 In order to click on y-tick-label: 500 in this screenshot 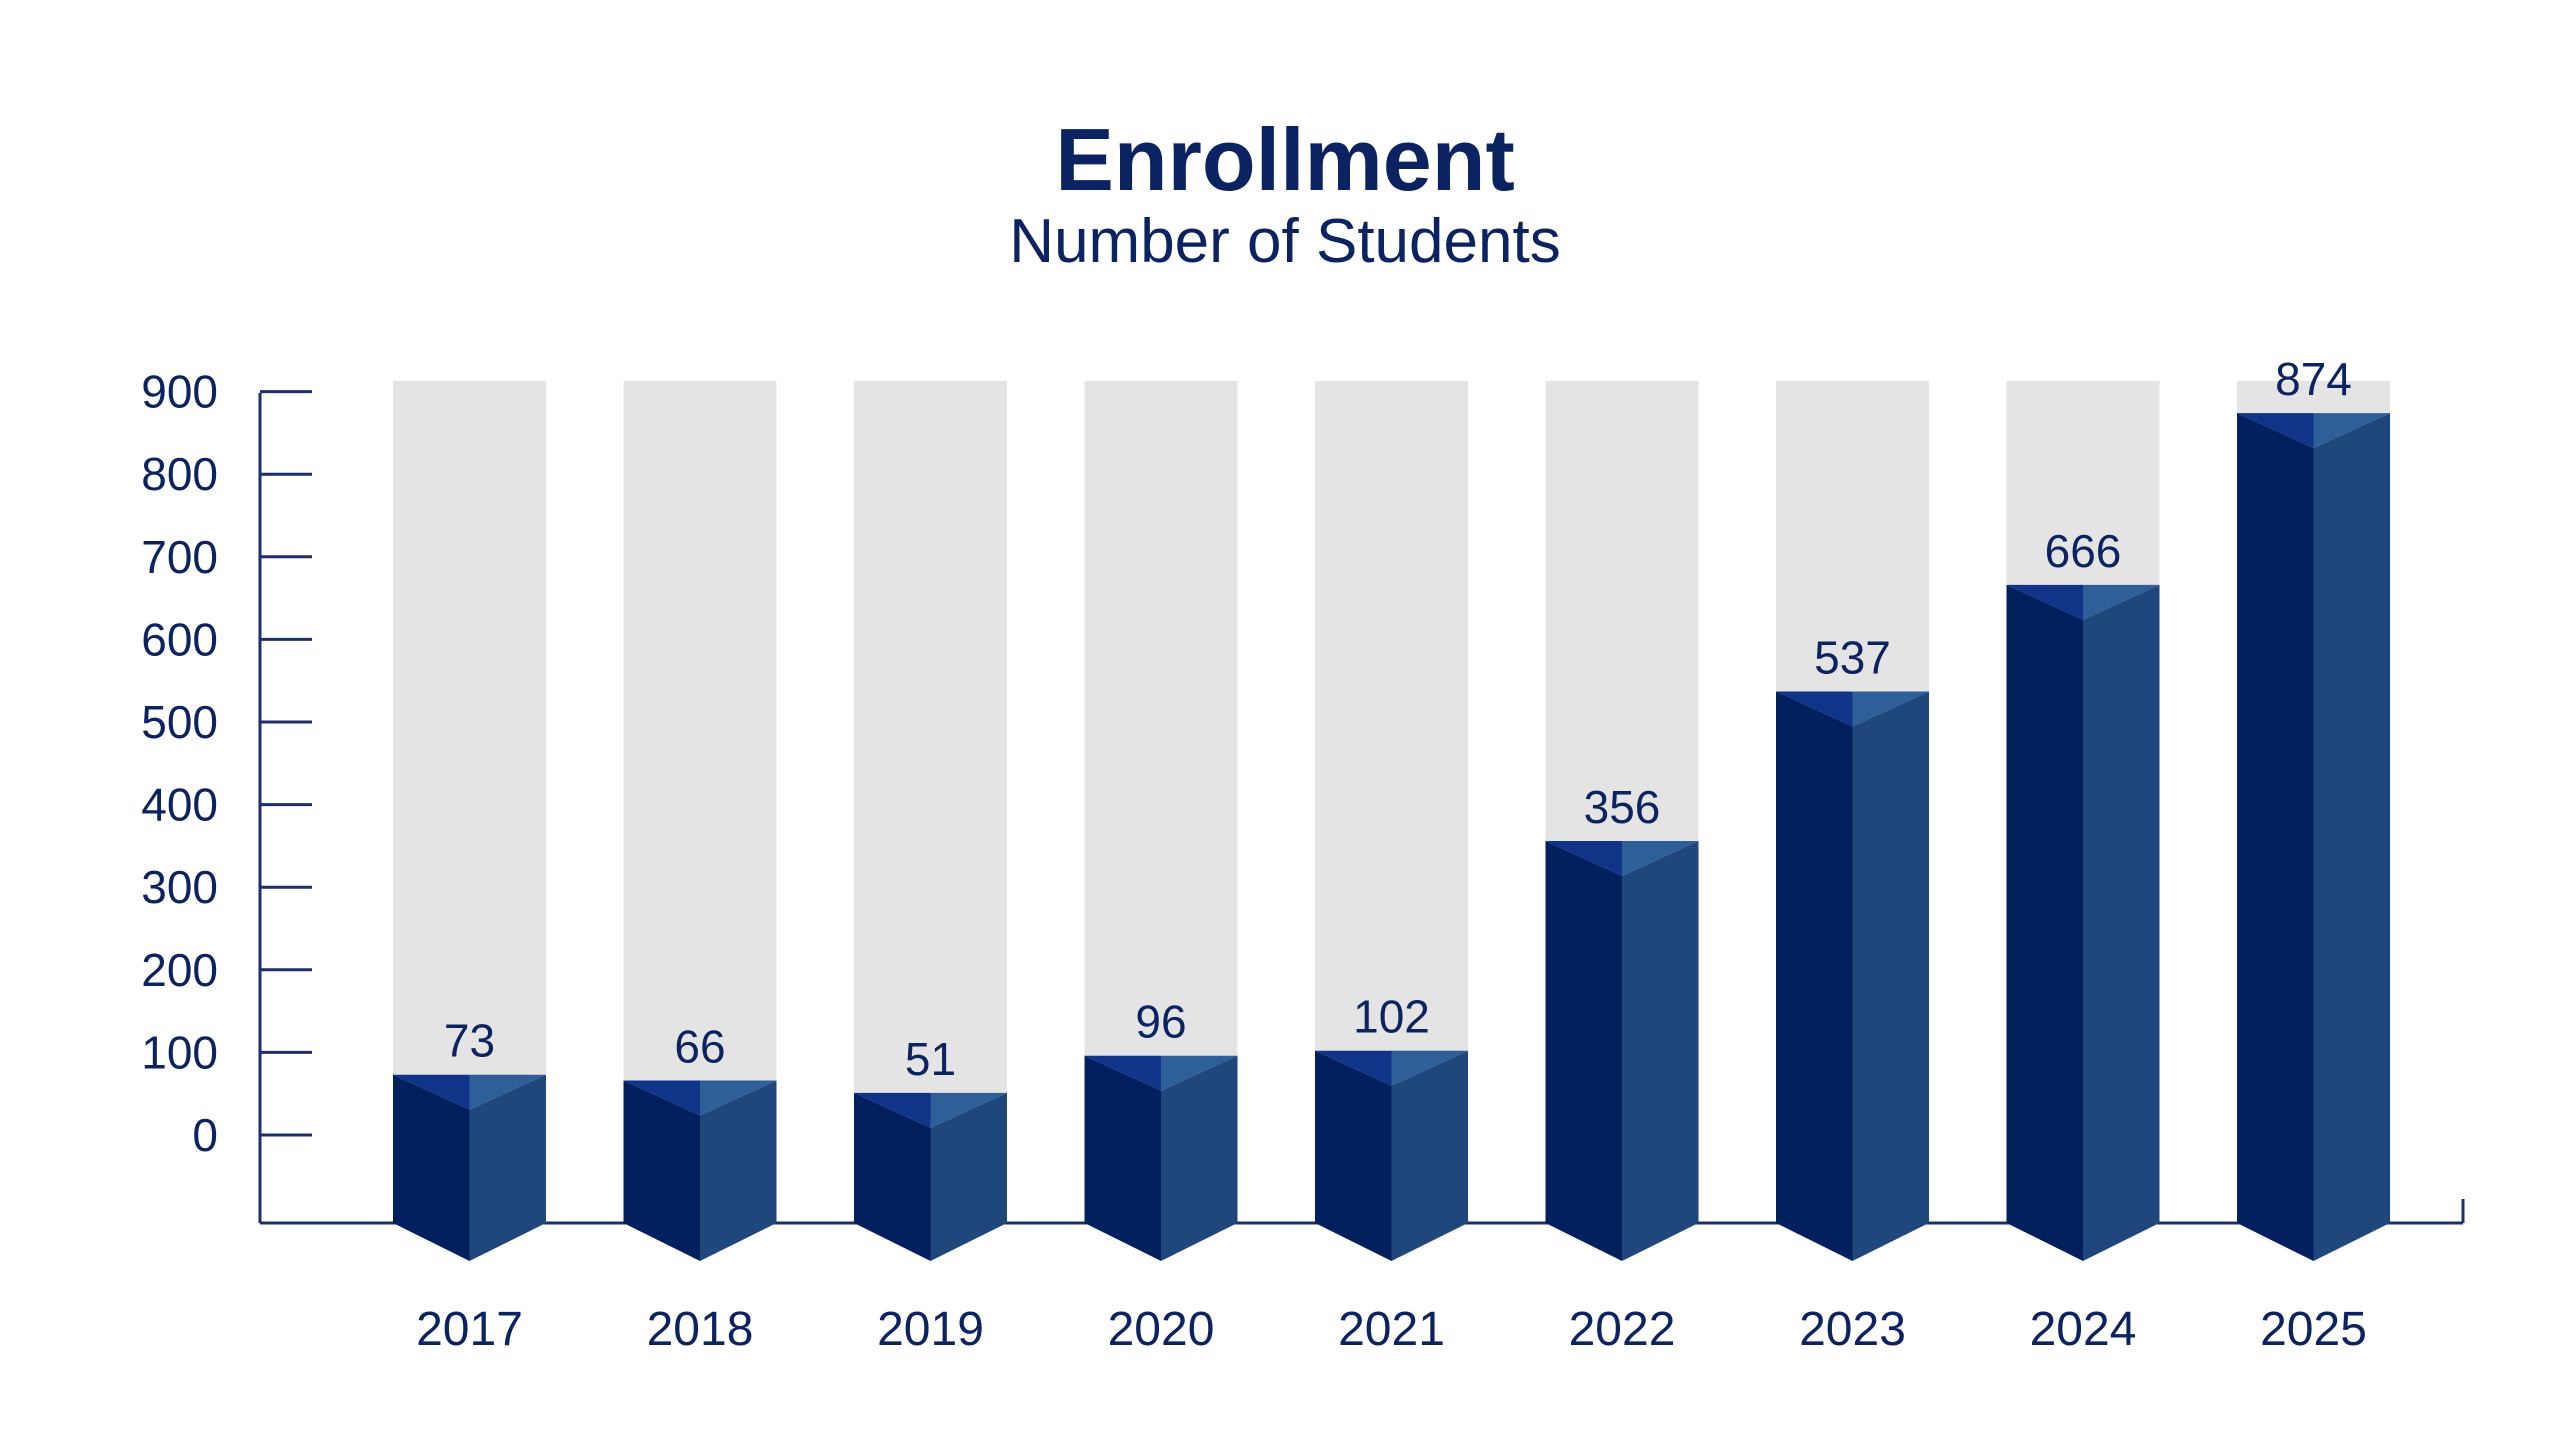, I will do `click(179, 722)`.